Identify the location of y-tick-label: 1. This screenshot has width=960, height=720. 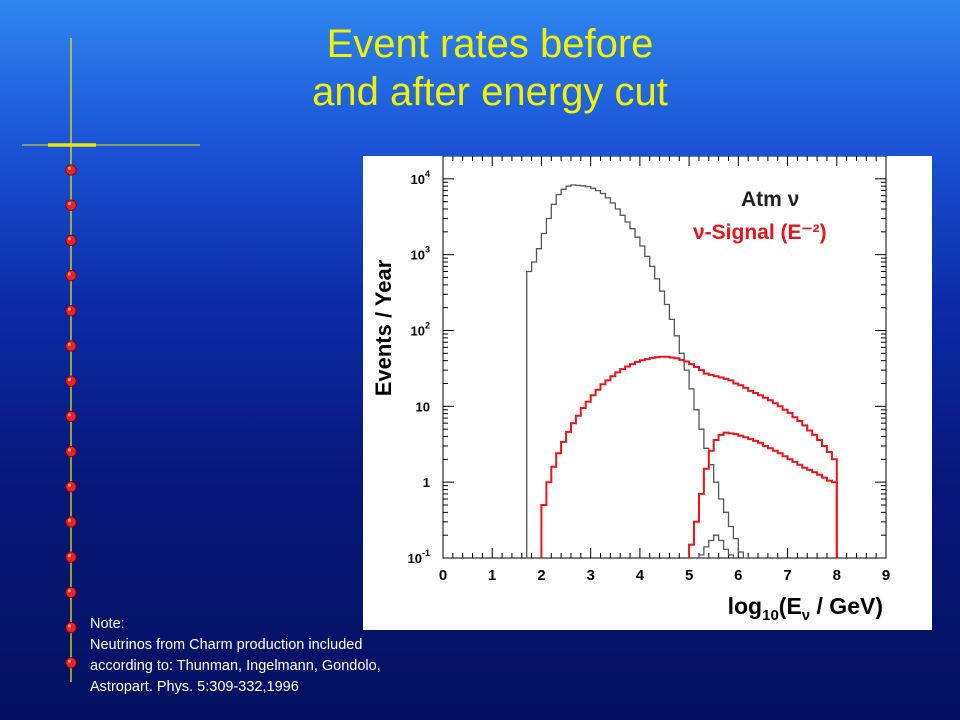
(426, 482).